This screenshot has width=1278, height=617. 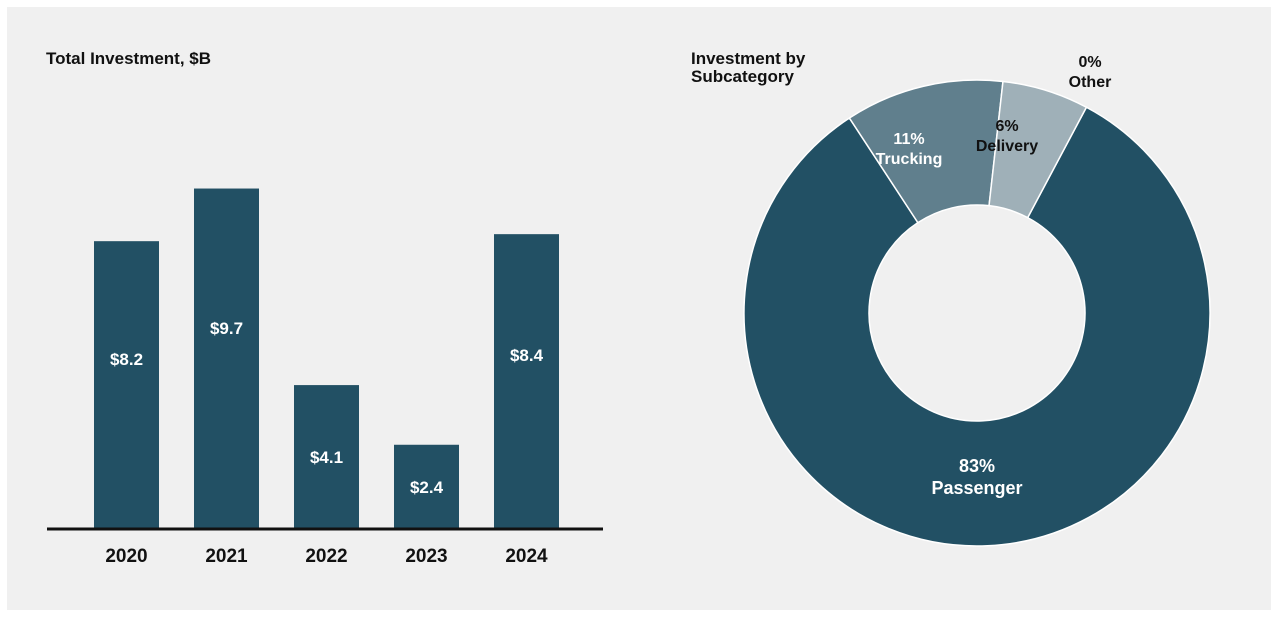 I want to click on x-tick-label-2021: 2021, so click(x=226, y=556).